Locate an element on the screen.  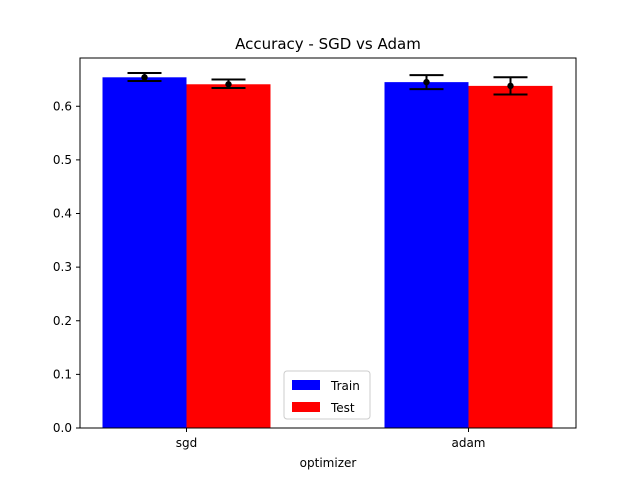
legend: Train Test is located at coordinates (327, 395).